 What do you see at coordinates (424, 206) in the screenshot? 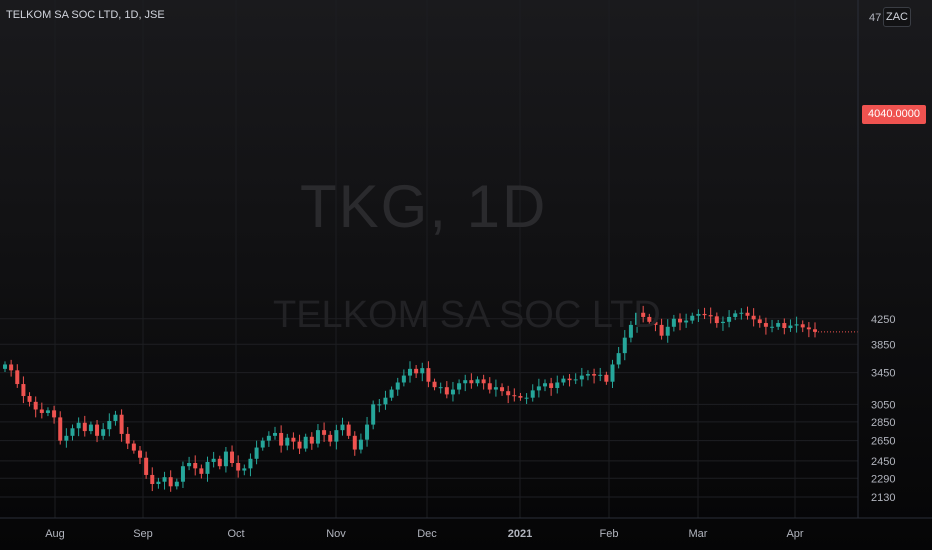
I see `watermark-symbol: TKG, 1D` at bounding box center [424, 206].